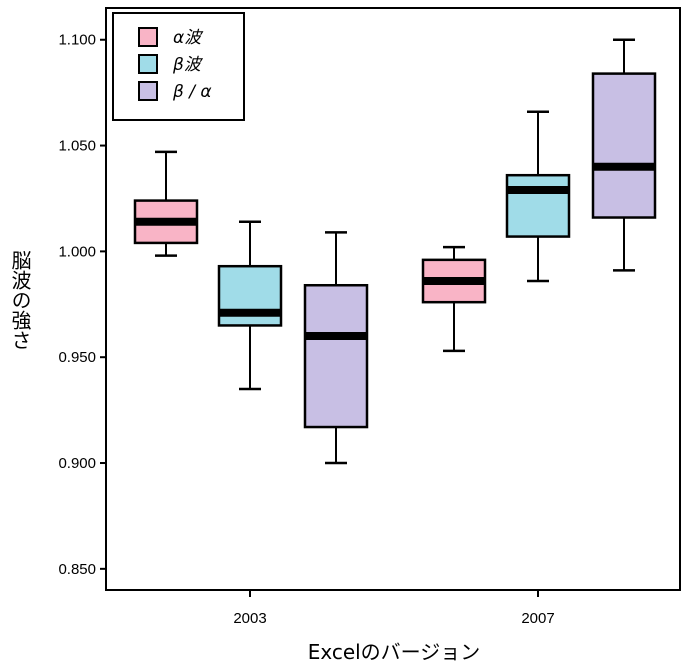 The height and width of the screenshot is (667, 688). Describe the element at coordinates (77, 251) in the screenshot. I see `y-tick-label-3: 1.000` at that location.